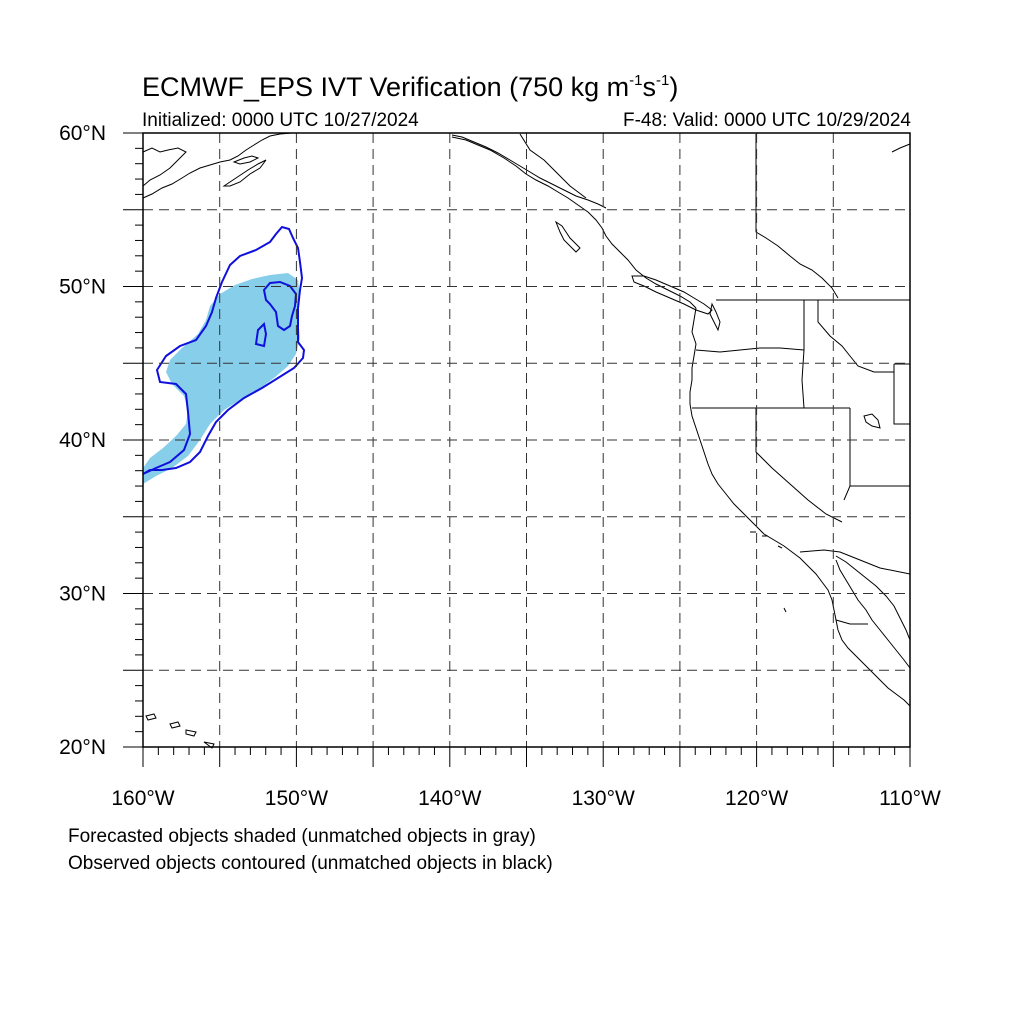  Describe the element at coordinates (910, 798) in the screenshot. I see `lon-tick-label: 110°W` at that location.